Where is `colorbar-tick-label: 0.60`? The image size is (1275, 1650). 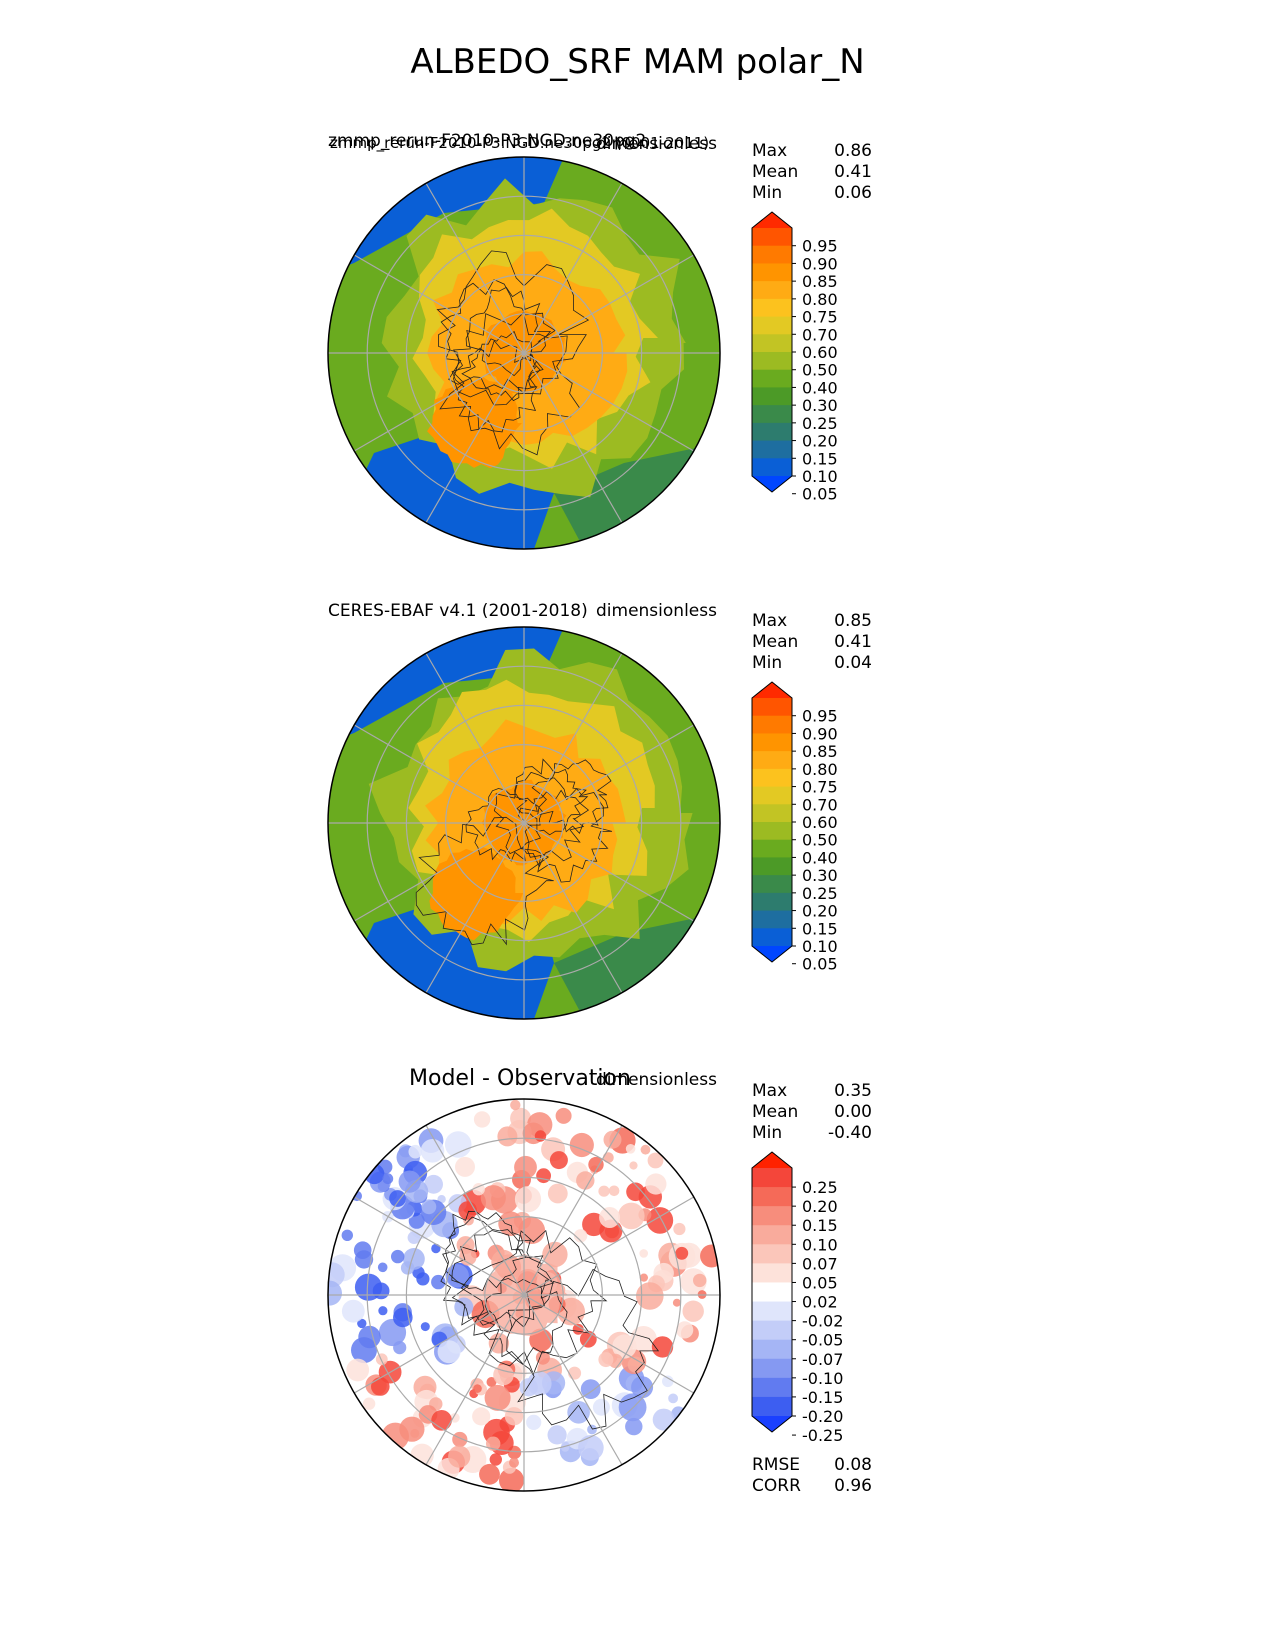 colorbar-tick-label: 0.60 is located at coordinates (820, 352).